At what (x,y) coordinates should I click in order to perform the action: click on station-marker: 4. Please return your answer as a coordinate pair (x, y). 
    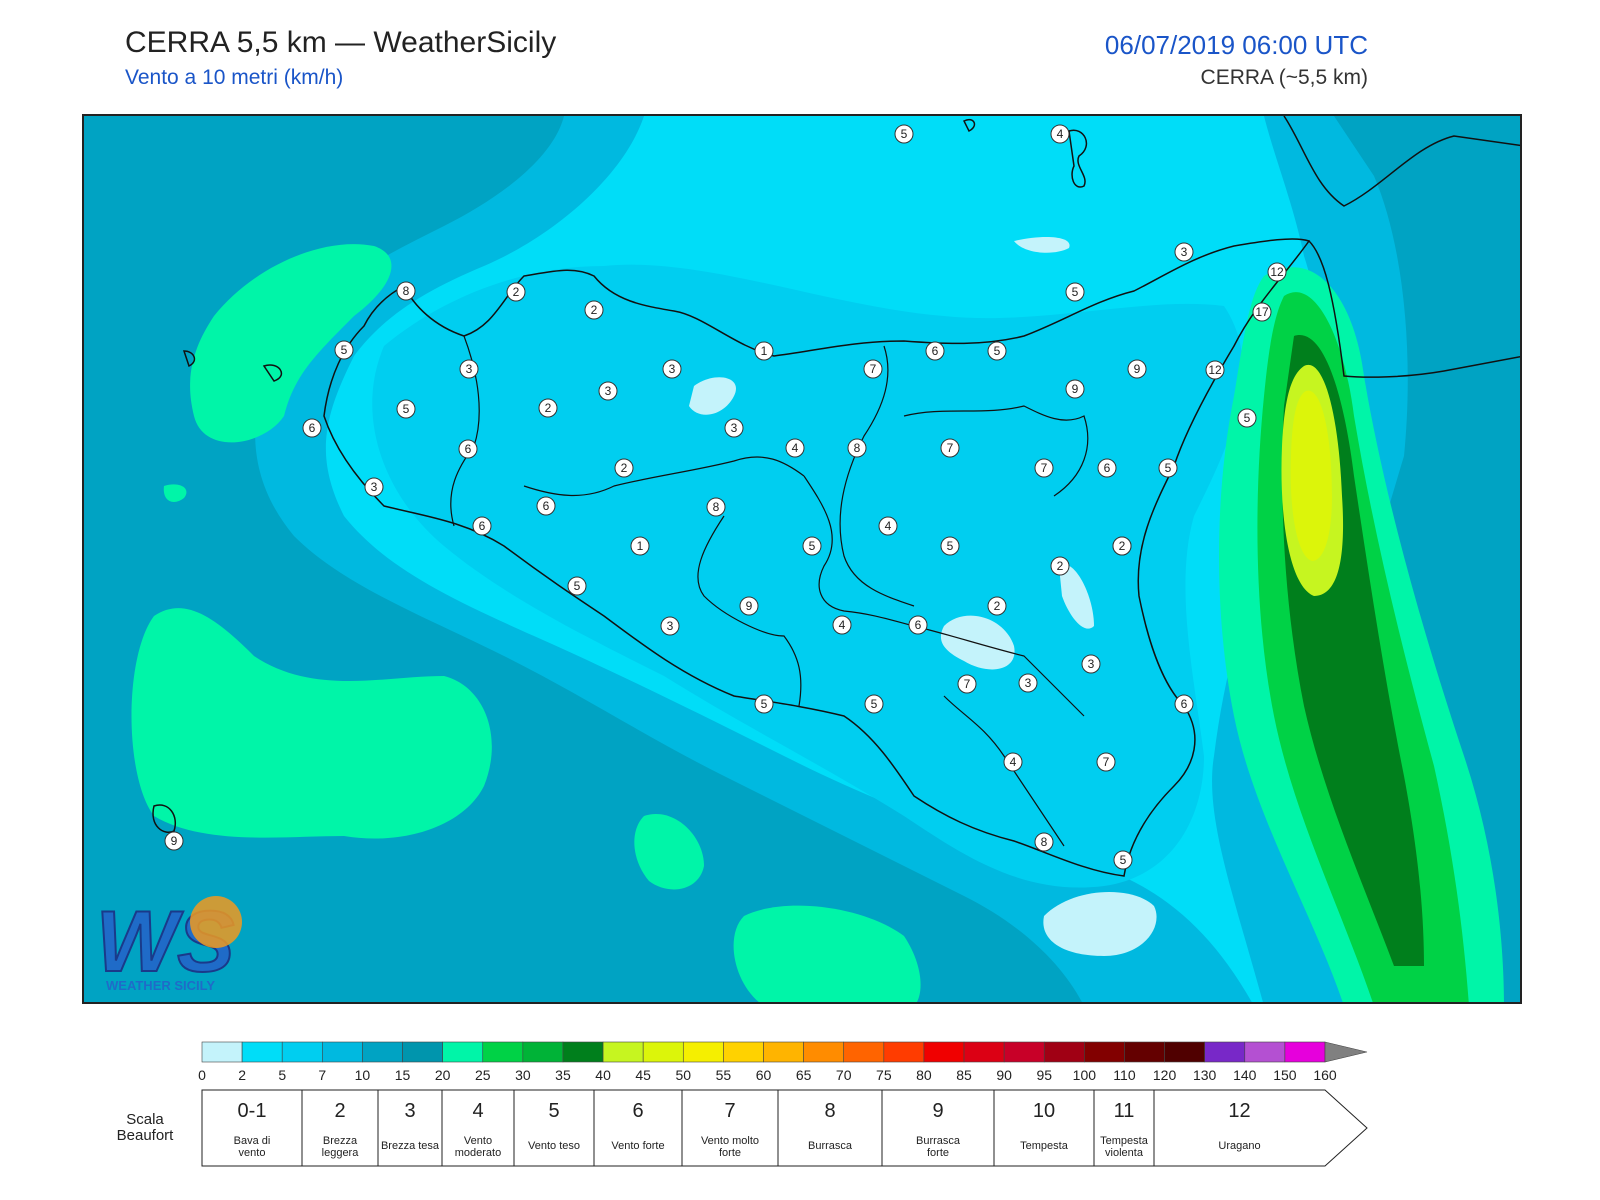
    Looking at the image, I should click on (1013, 762).